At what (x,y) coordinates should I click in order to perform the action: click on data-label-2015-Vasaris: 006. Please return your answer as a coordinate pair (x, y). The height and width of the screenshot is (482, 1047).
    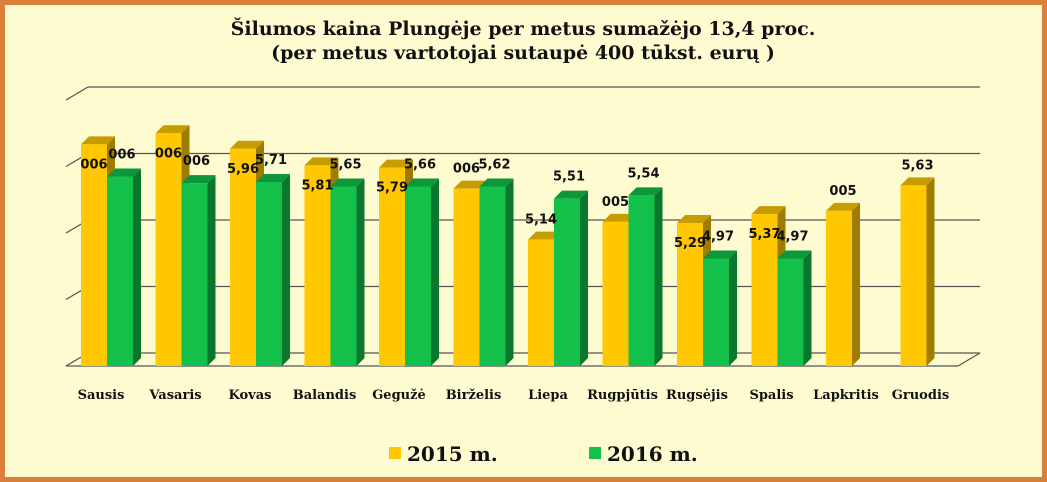
    Looking at the image, I should click on (168, 153).